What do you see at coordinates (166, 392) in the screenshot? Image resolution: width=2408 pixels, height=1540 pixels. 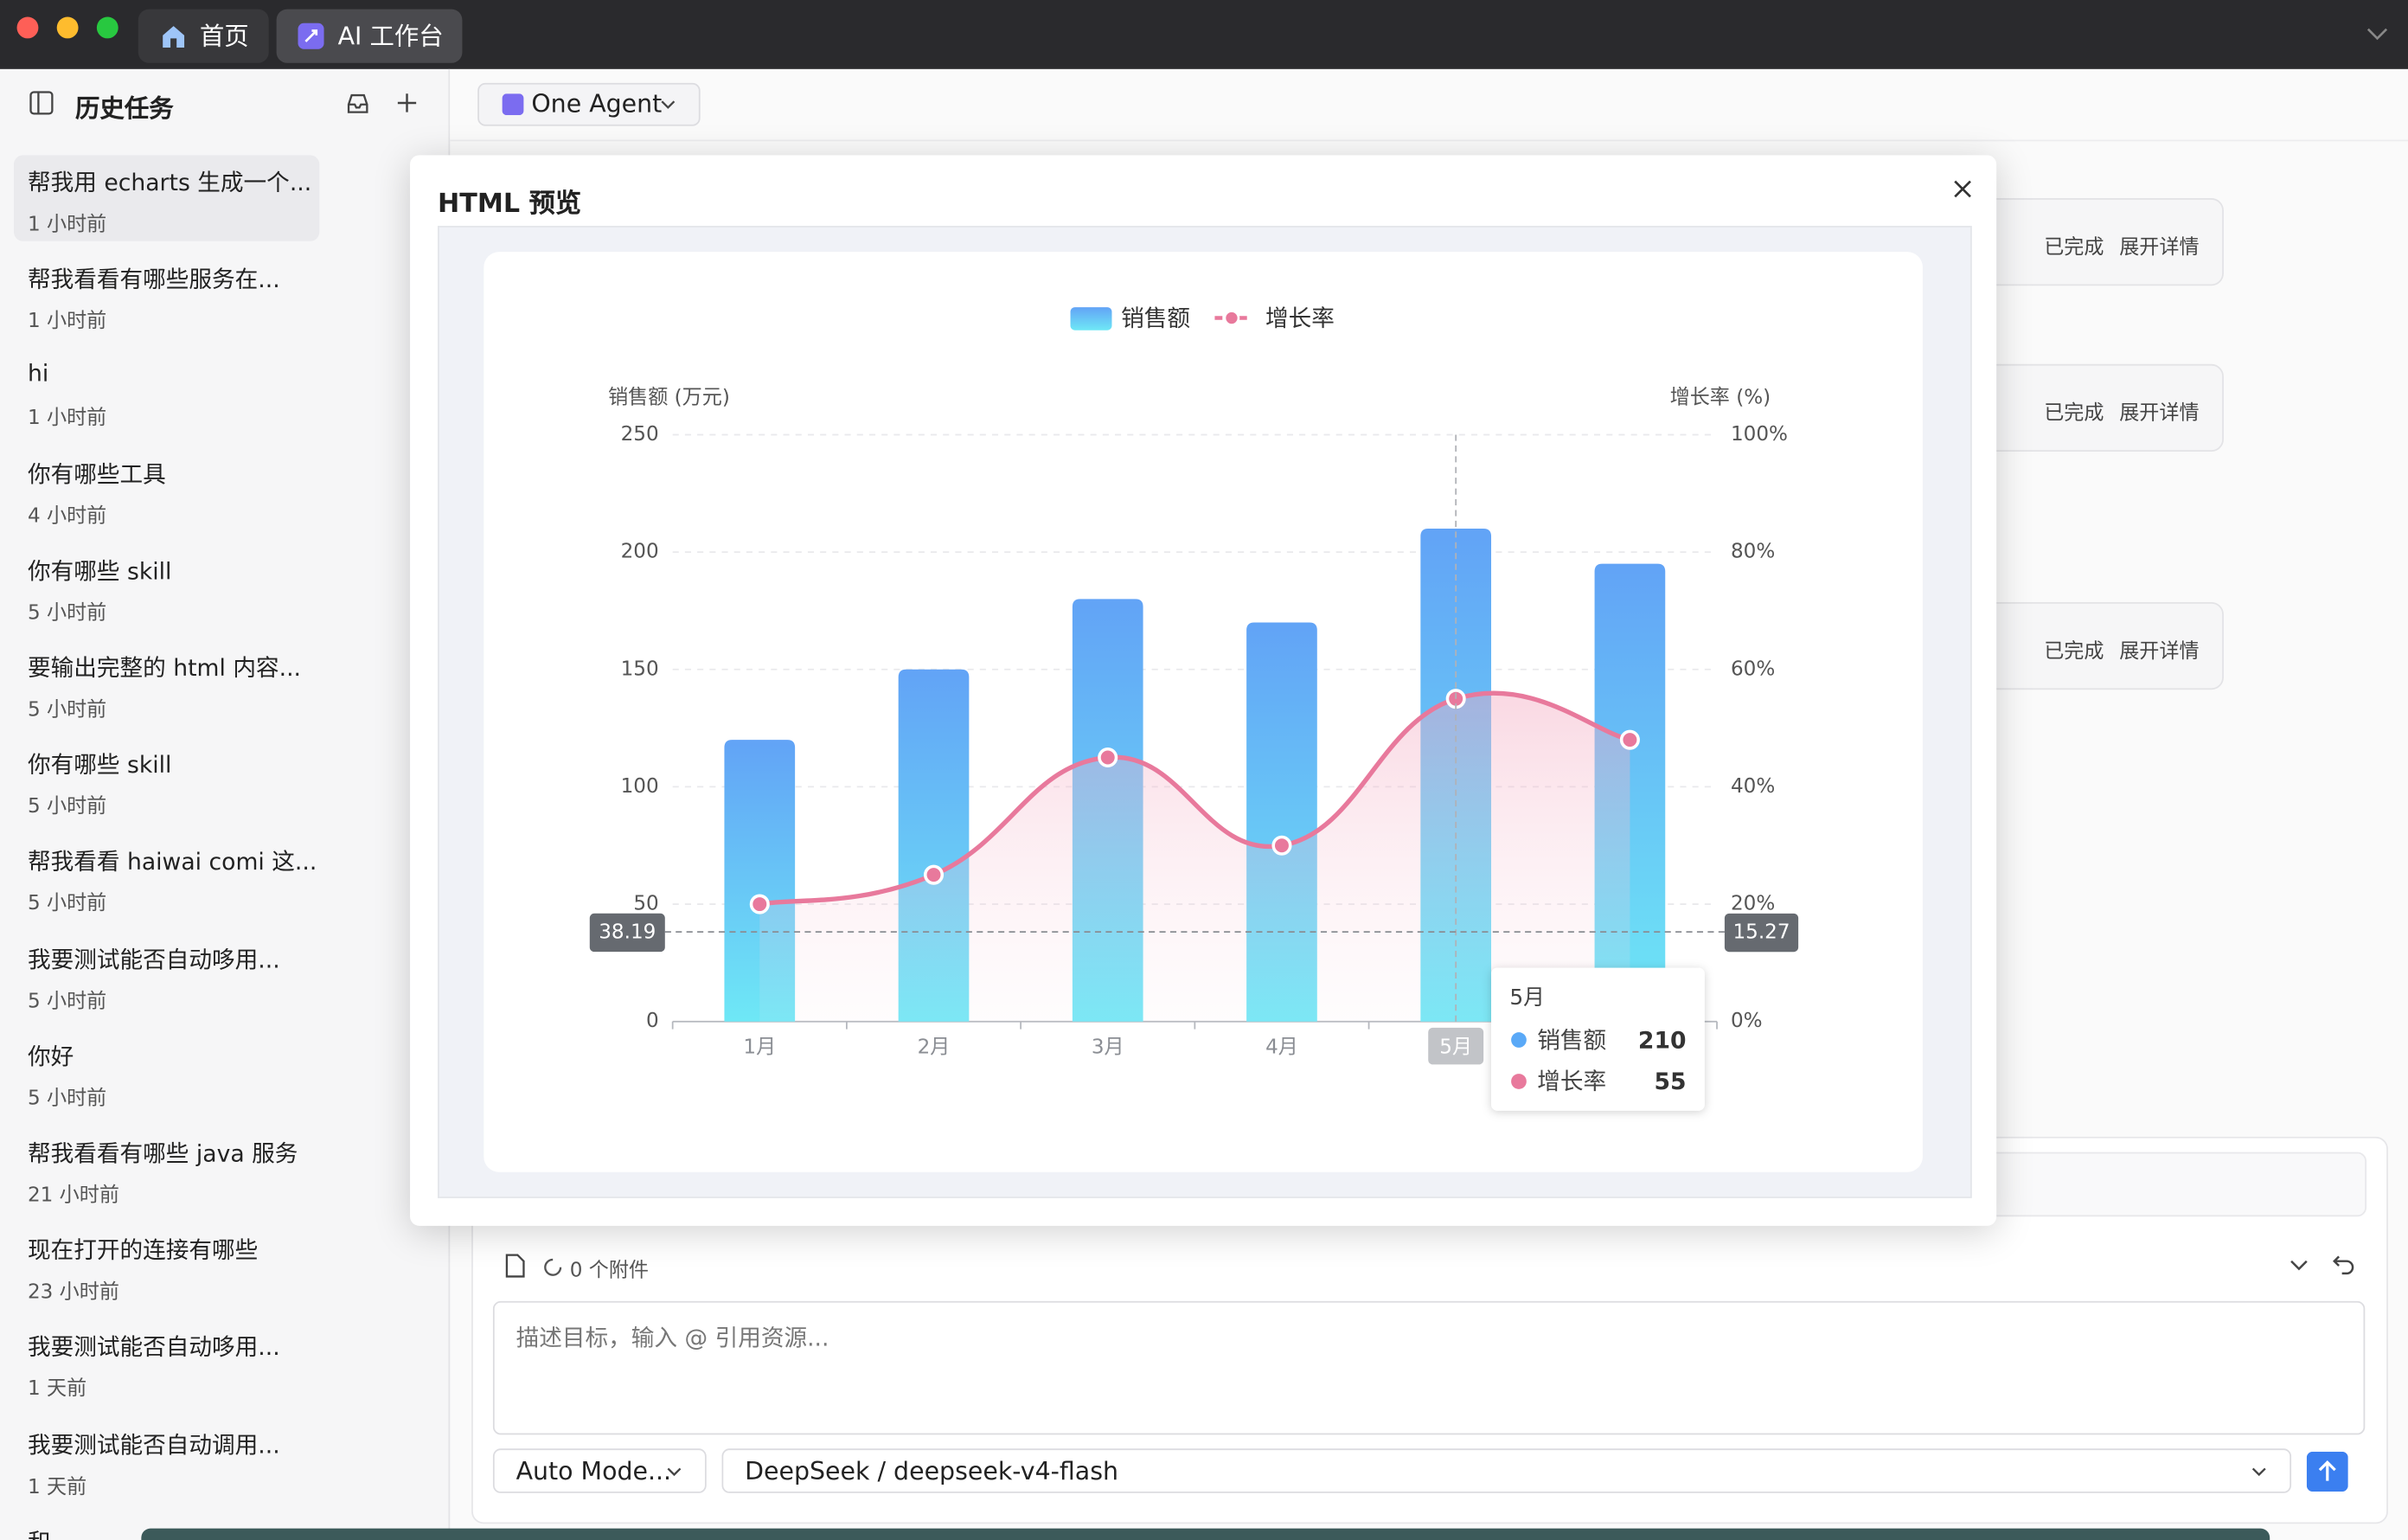 I see `task-item: hi 1 小时前` at bounding box center [166, 392].